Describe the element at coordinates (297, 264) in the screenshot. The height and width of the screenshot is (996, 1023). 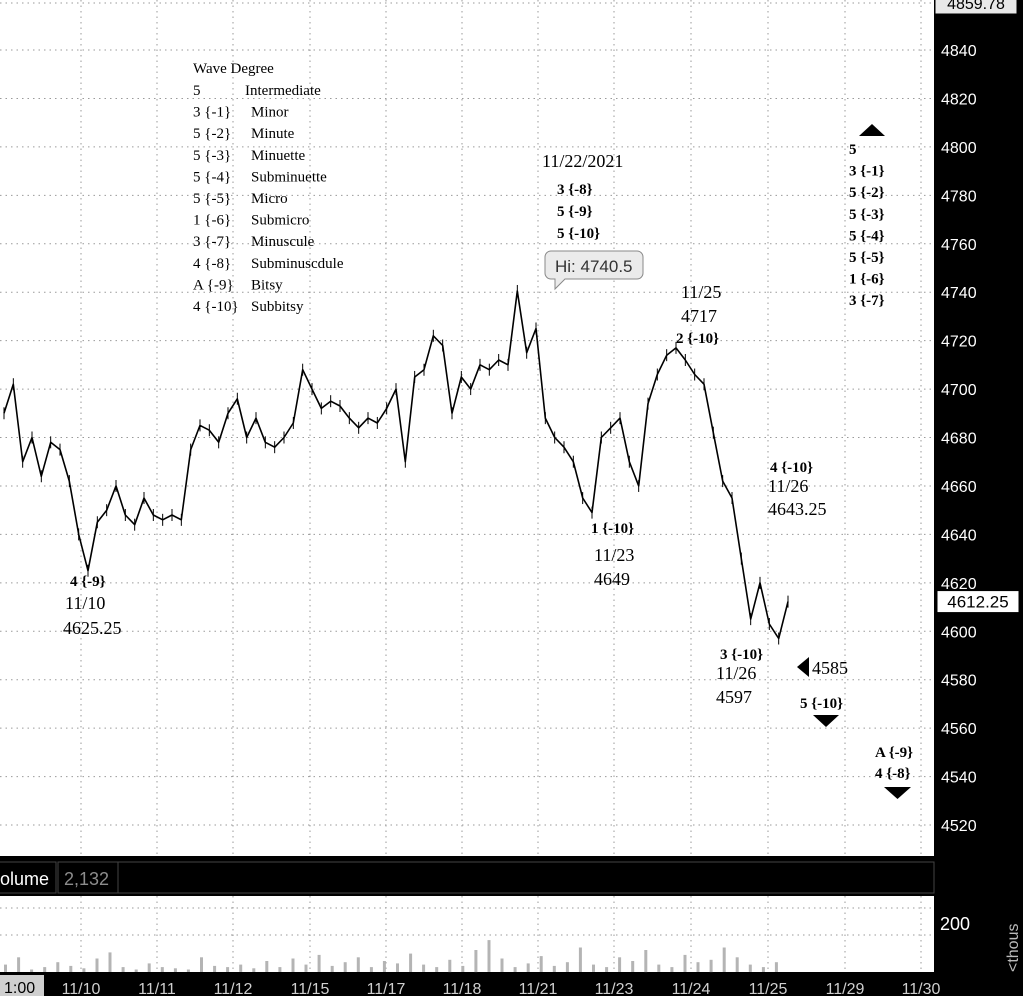
I see `legend-degree: Subminuscdule` at that location.